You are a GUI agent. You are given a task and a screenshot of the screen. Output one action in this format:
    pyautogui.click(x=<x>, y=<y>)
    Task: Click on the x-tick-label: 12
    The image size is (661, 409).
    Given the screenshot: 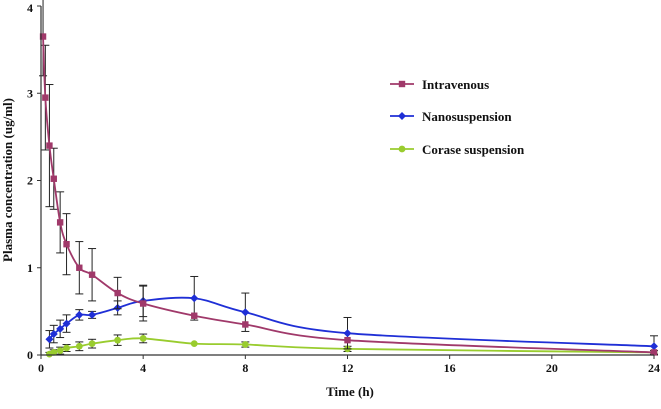 What is the action you would take?
    pyautogui.click(x=348, y=368)
    